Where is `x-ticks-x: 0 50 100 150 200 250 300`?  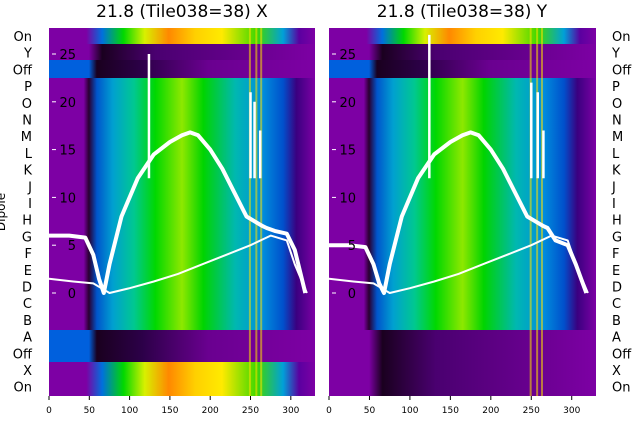
x-ticks-x: 0 50 100 150 200 250 300 is located at coordinates (173, 406).